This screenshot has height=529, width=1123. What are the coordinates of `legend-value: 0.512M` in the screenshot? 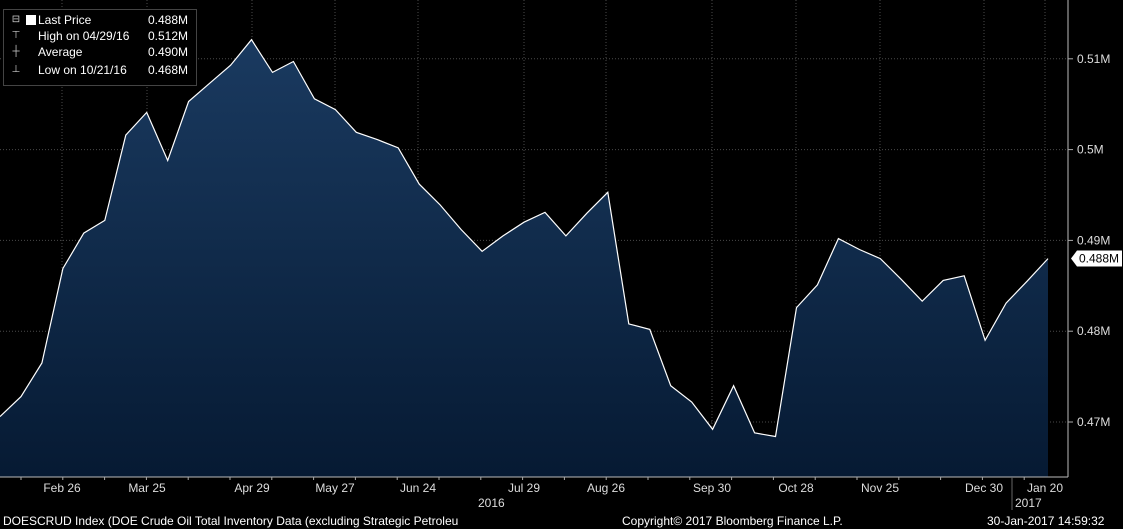 It's located at (168, 36).